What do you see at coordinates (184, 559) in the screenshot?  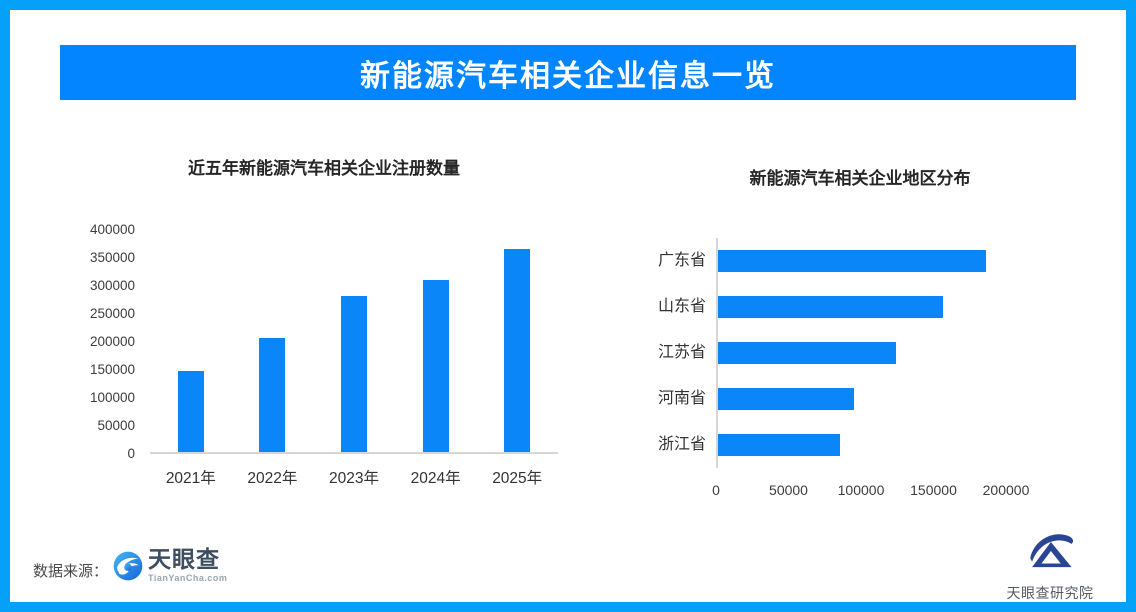 I see `tianyancha-logo-text: 天眼查` at bounding box center [184, 559].